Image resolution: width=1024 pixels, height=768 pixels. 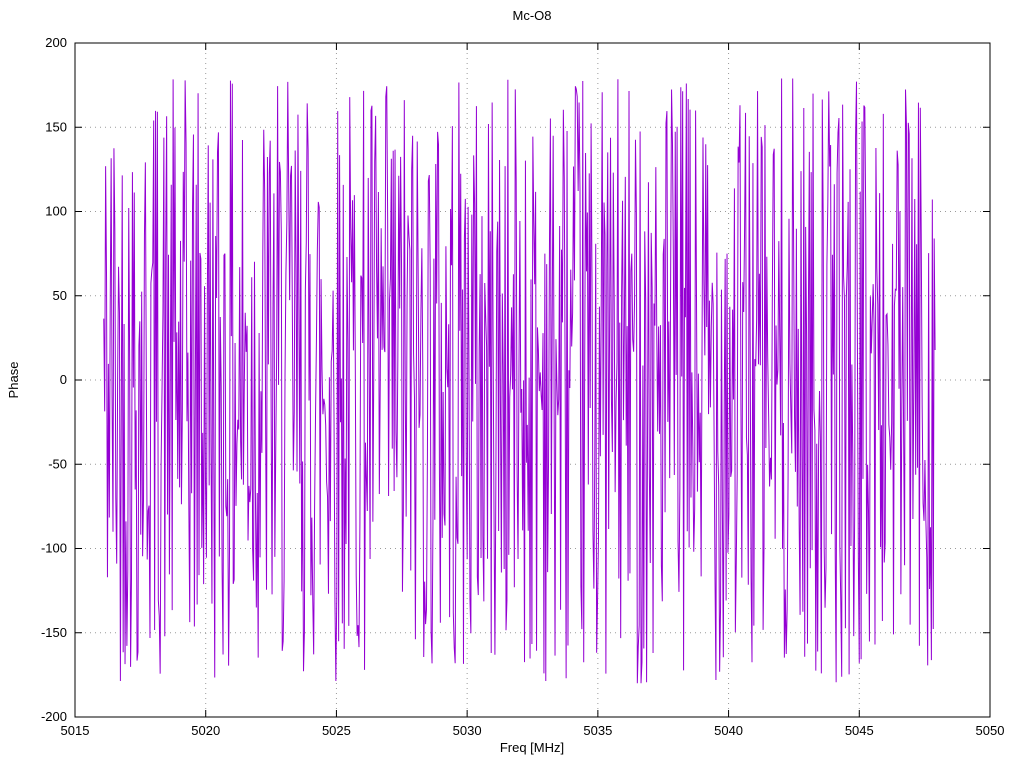 What do you see at coordinates (57, 463) in the screenshot?
I see `y-tick-label: -50` at bounding box center [57, 463].